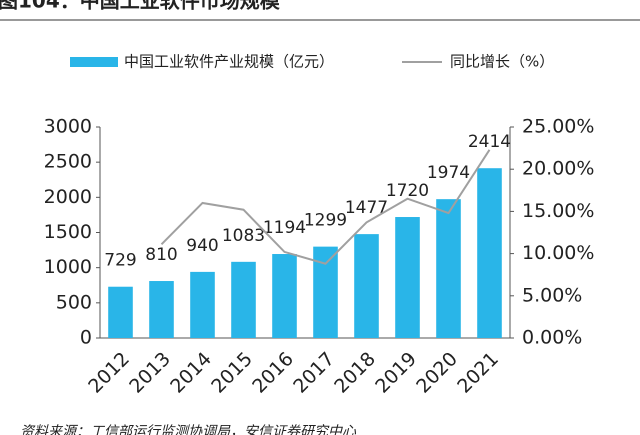  I want to click on legend-swatch, so click(94, 62).